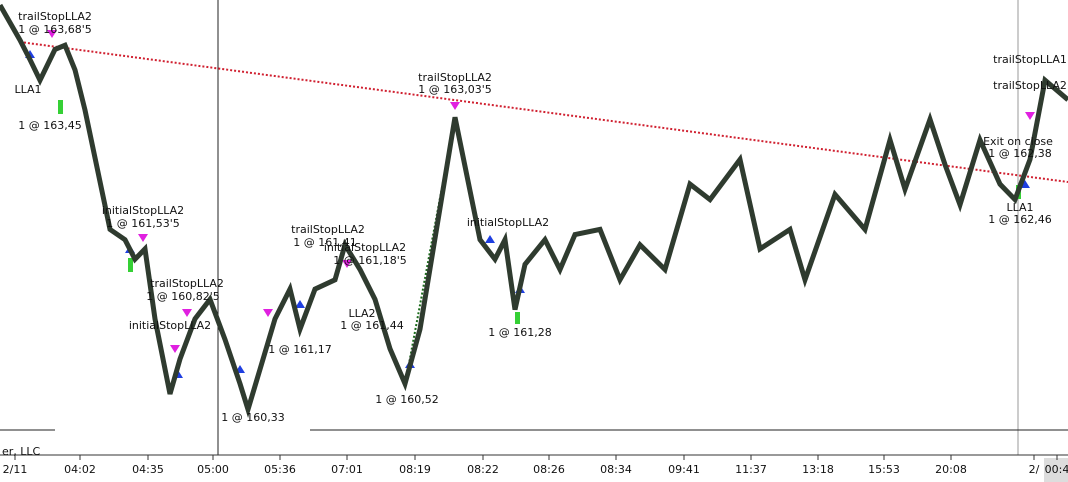 Image resolution: width=1068 pixels, height=482 pixels. I want to click on x-tick-label: 05:00, so click(213, 469).